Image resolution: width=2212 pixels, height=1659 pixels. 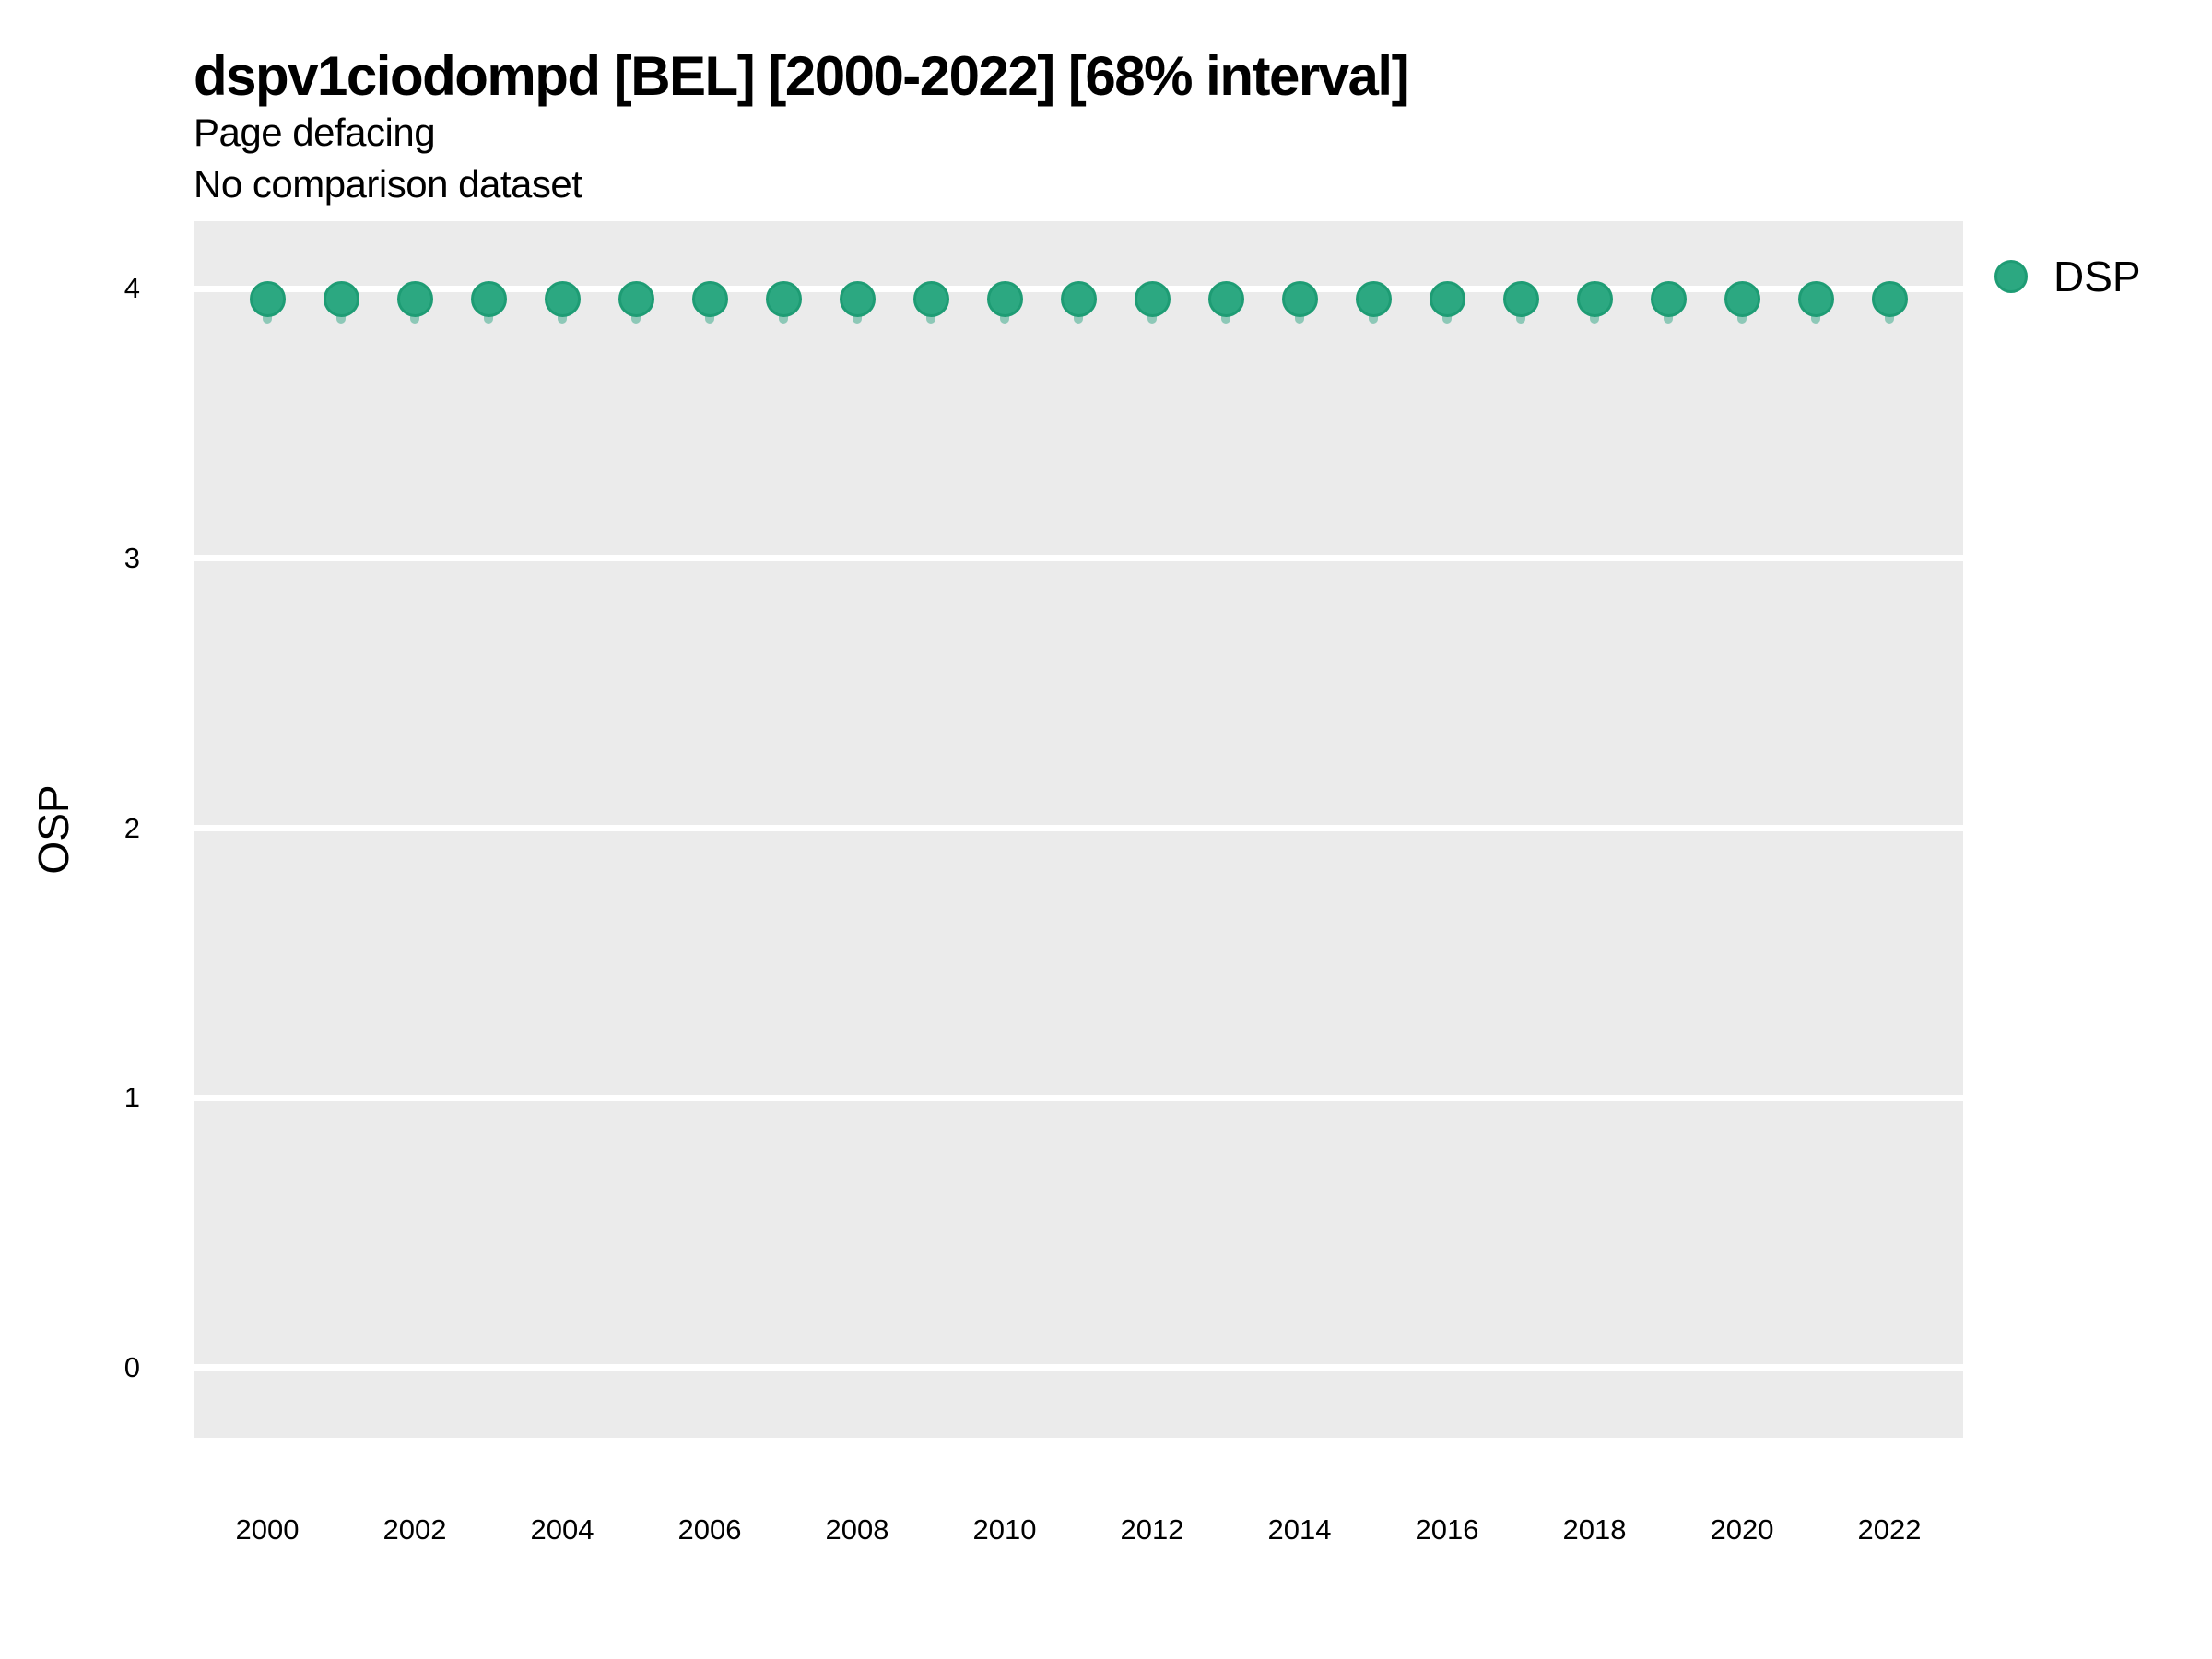 I want to click on x-tick-label-2010: 2010, so click(x=1004, y=1529).